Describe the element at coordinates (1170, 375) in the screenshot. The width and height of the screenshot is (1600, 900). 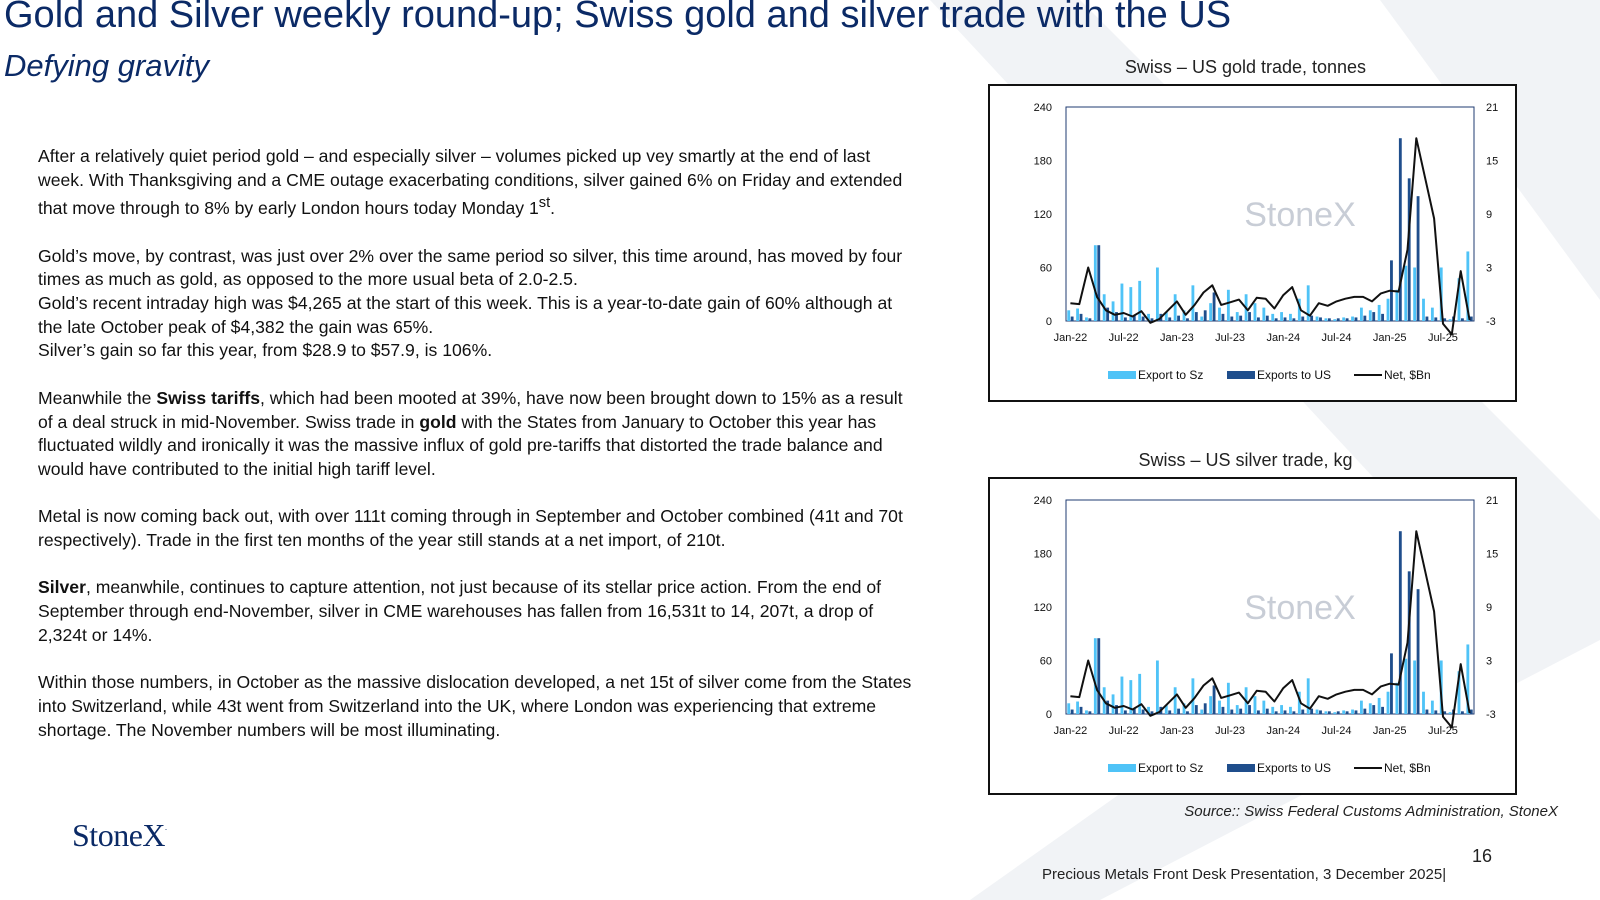
I see `legend-label: Export to Sz` at that location.